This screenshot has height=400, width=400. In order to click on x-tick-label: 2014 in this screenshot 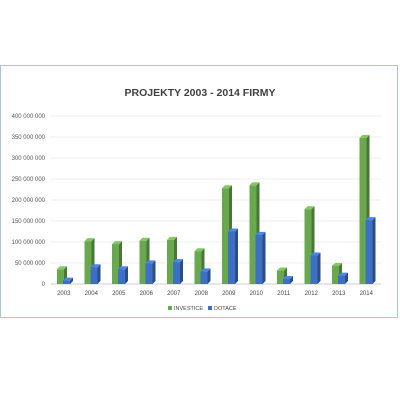, I will do `click(367, 294)`.